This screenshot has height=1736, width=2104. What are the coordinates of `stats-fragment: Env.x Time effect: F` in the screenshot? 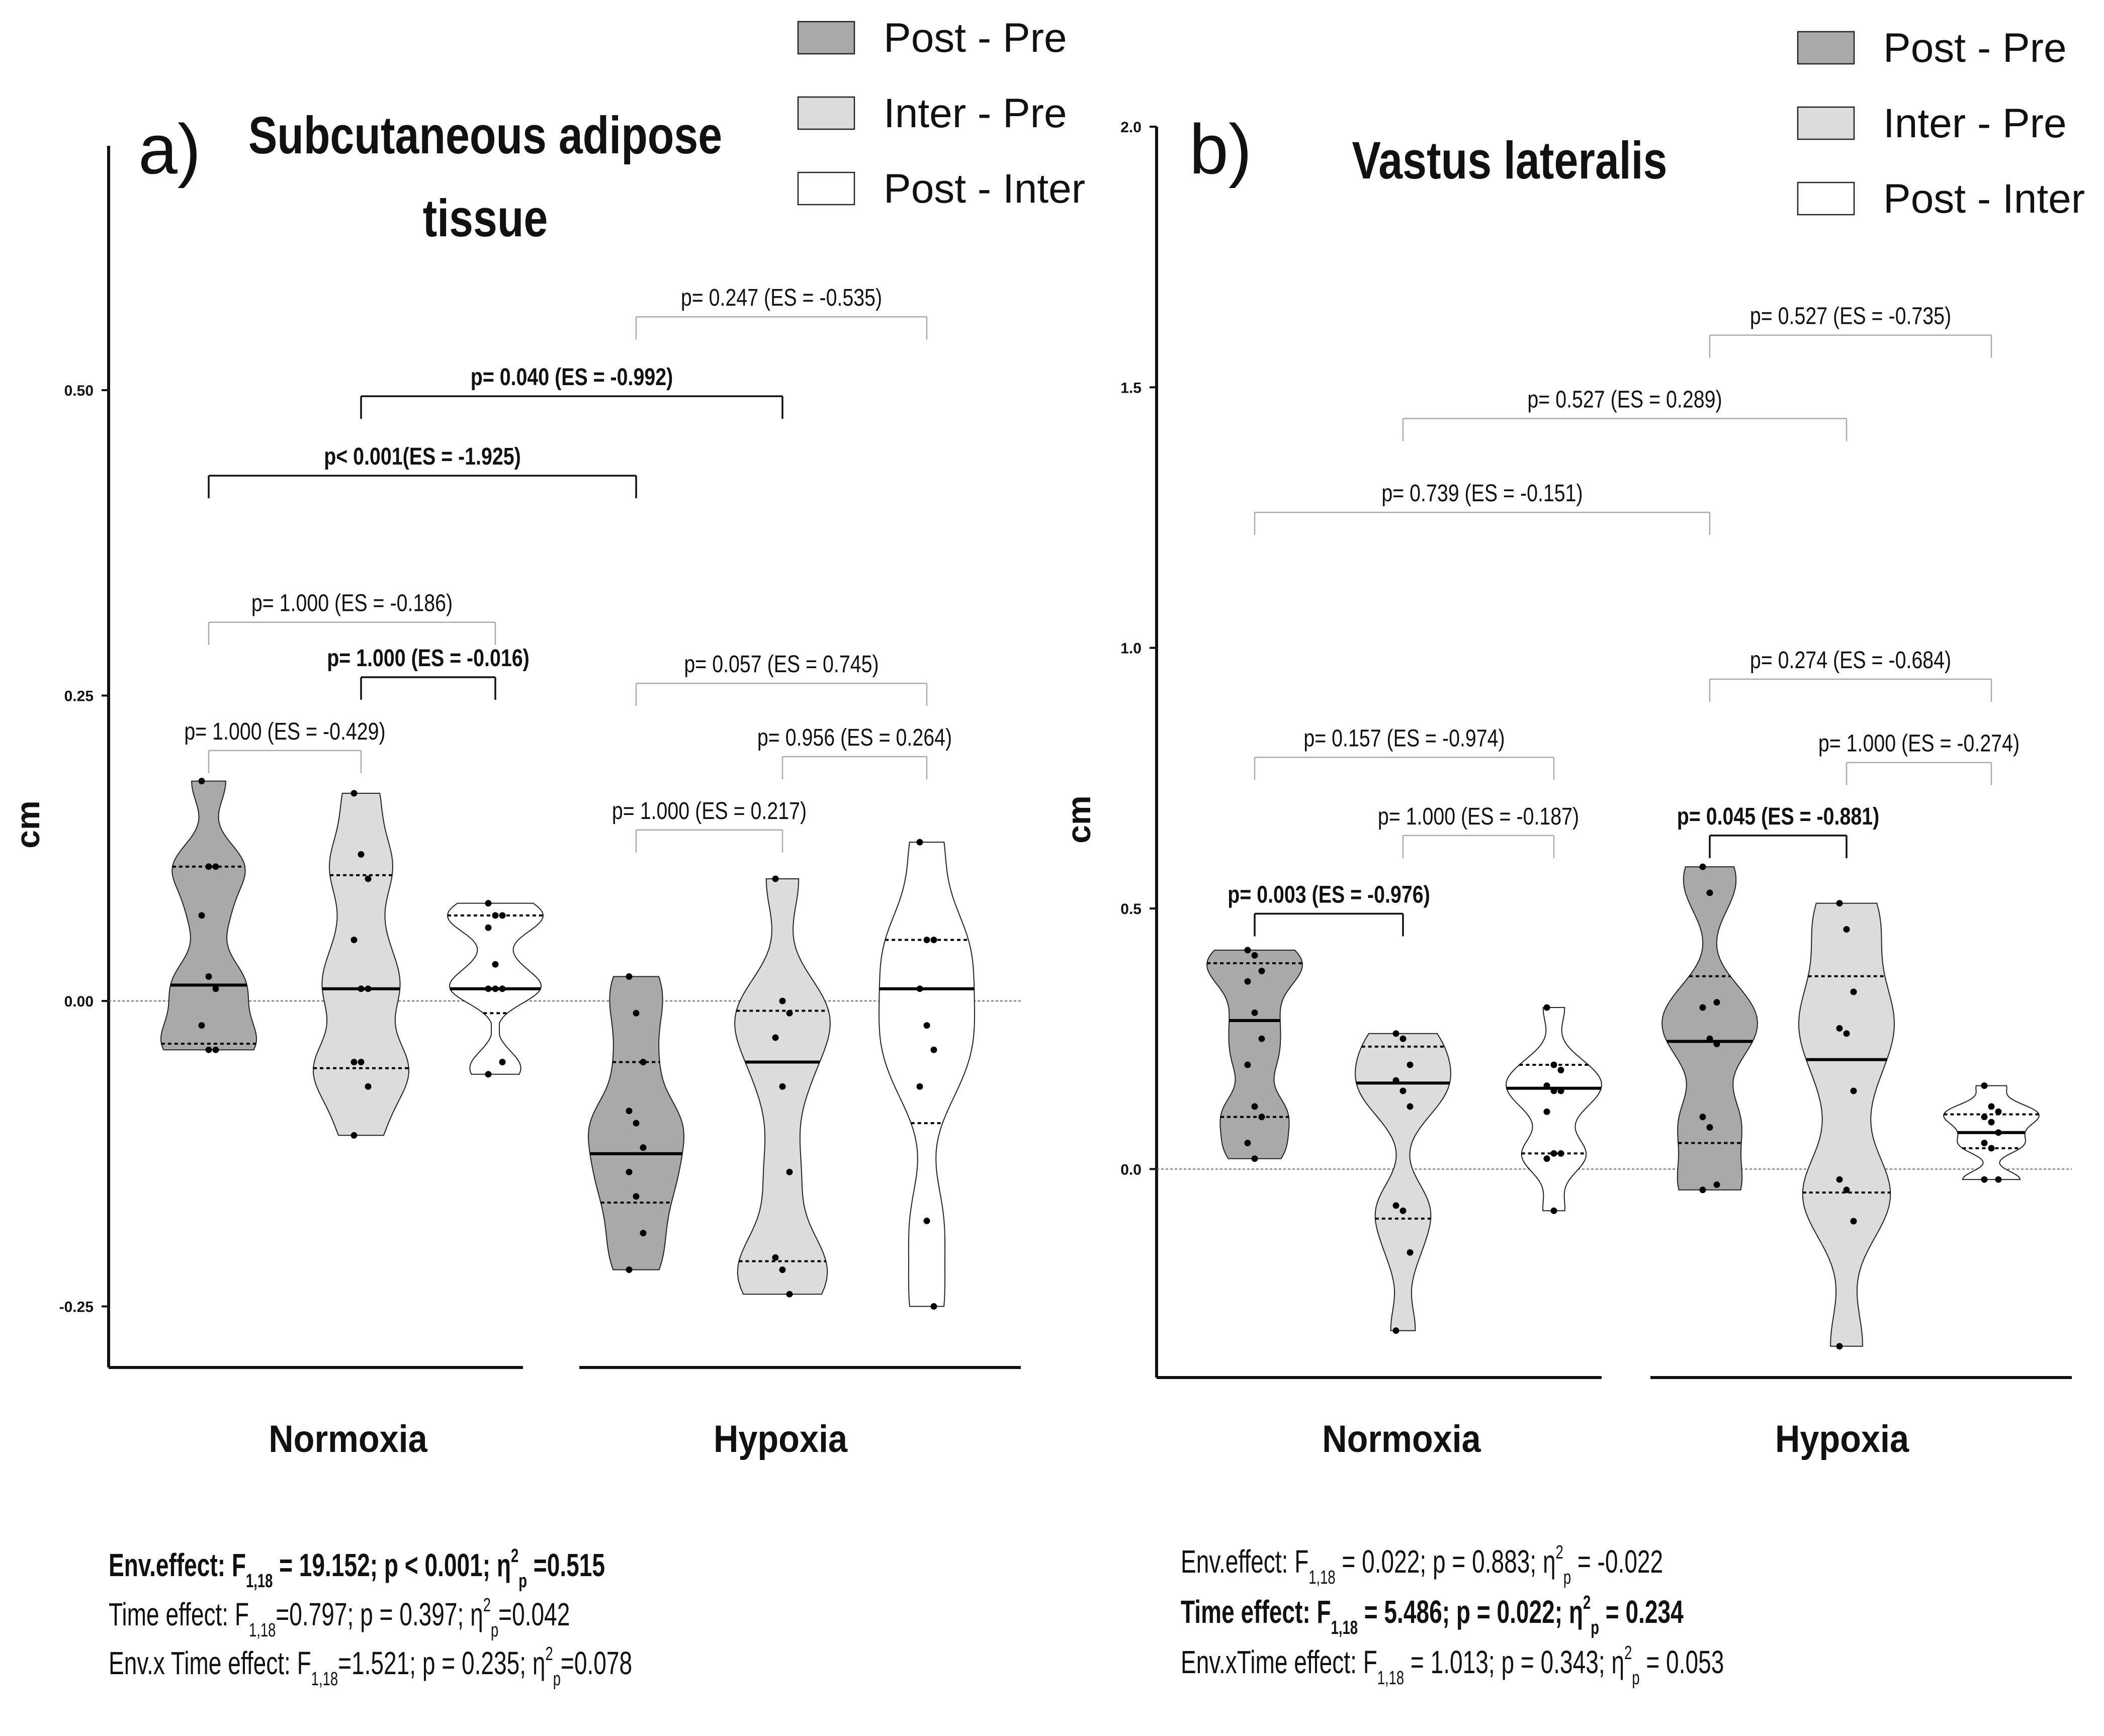 It's located at (210, 1663).